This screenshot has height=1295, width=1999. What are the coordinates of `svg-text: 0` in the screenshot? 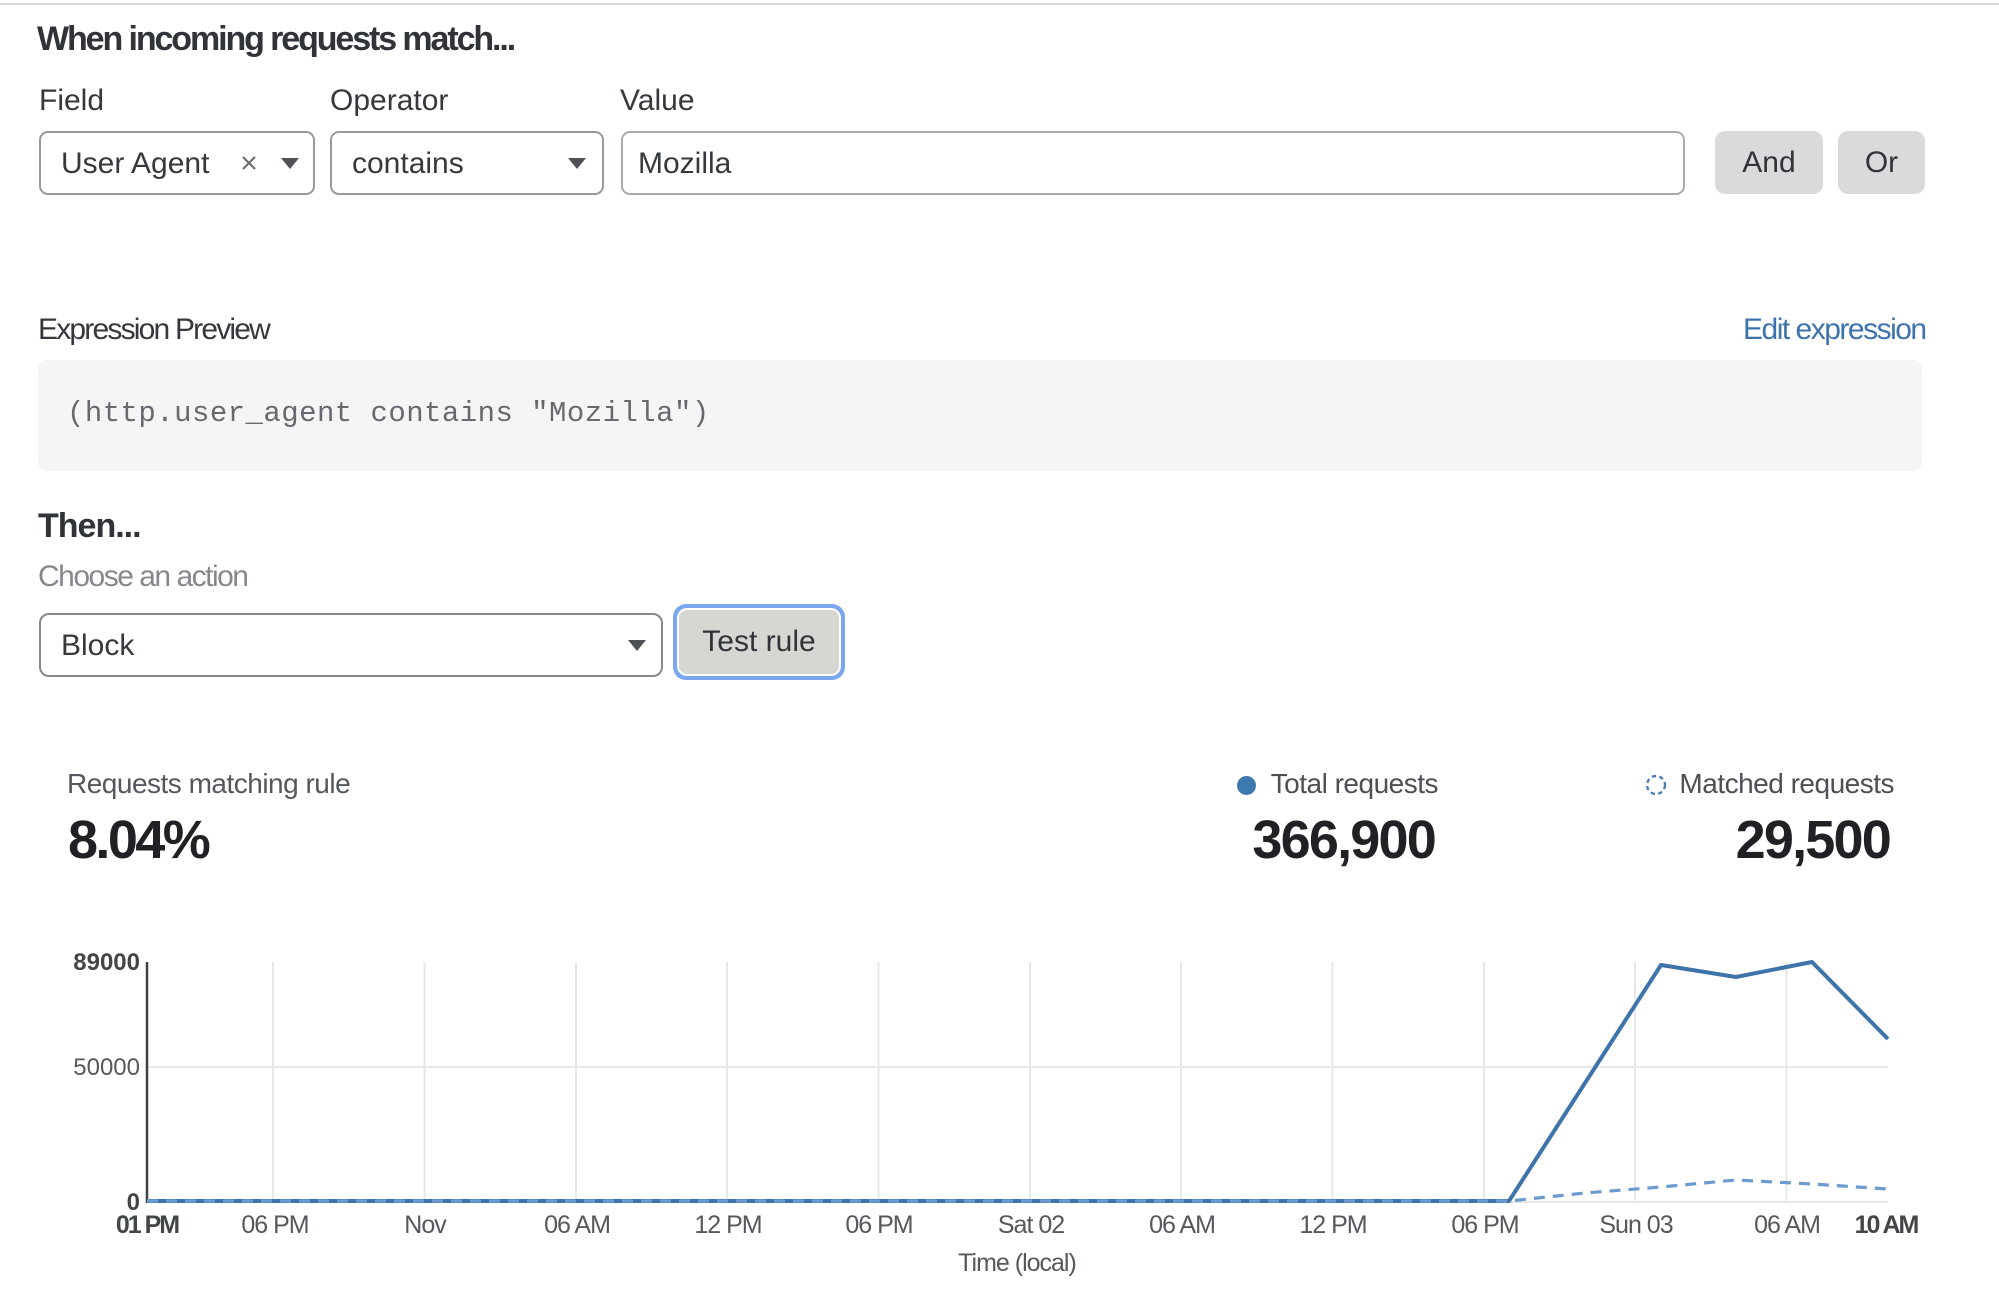 It's located at (133, 1202).